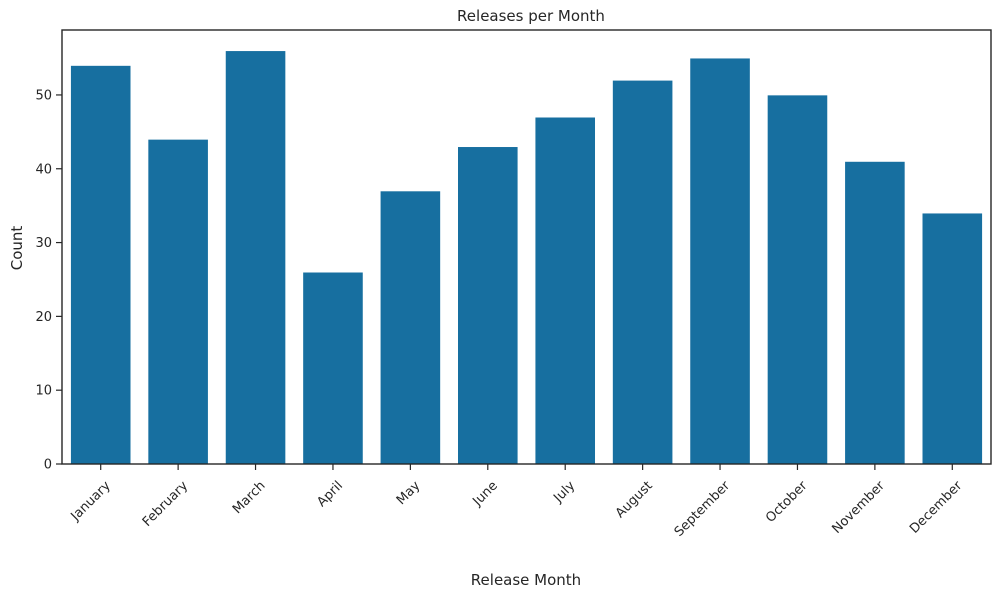  I want to click on bar-april, so click(333, 368).